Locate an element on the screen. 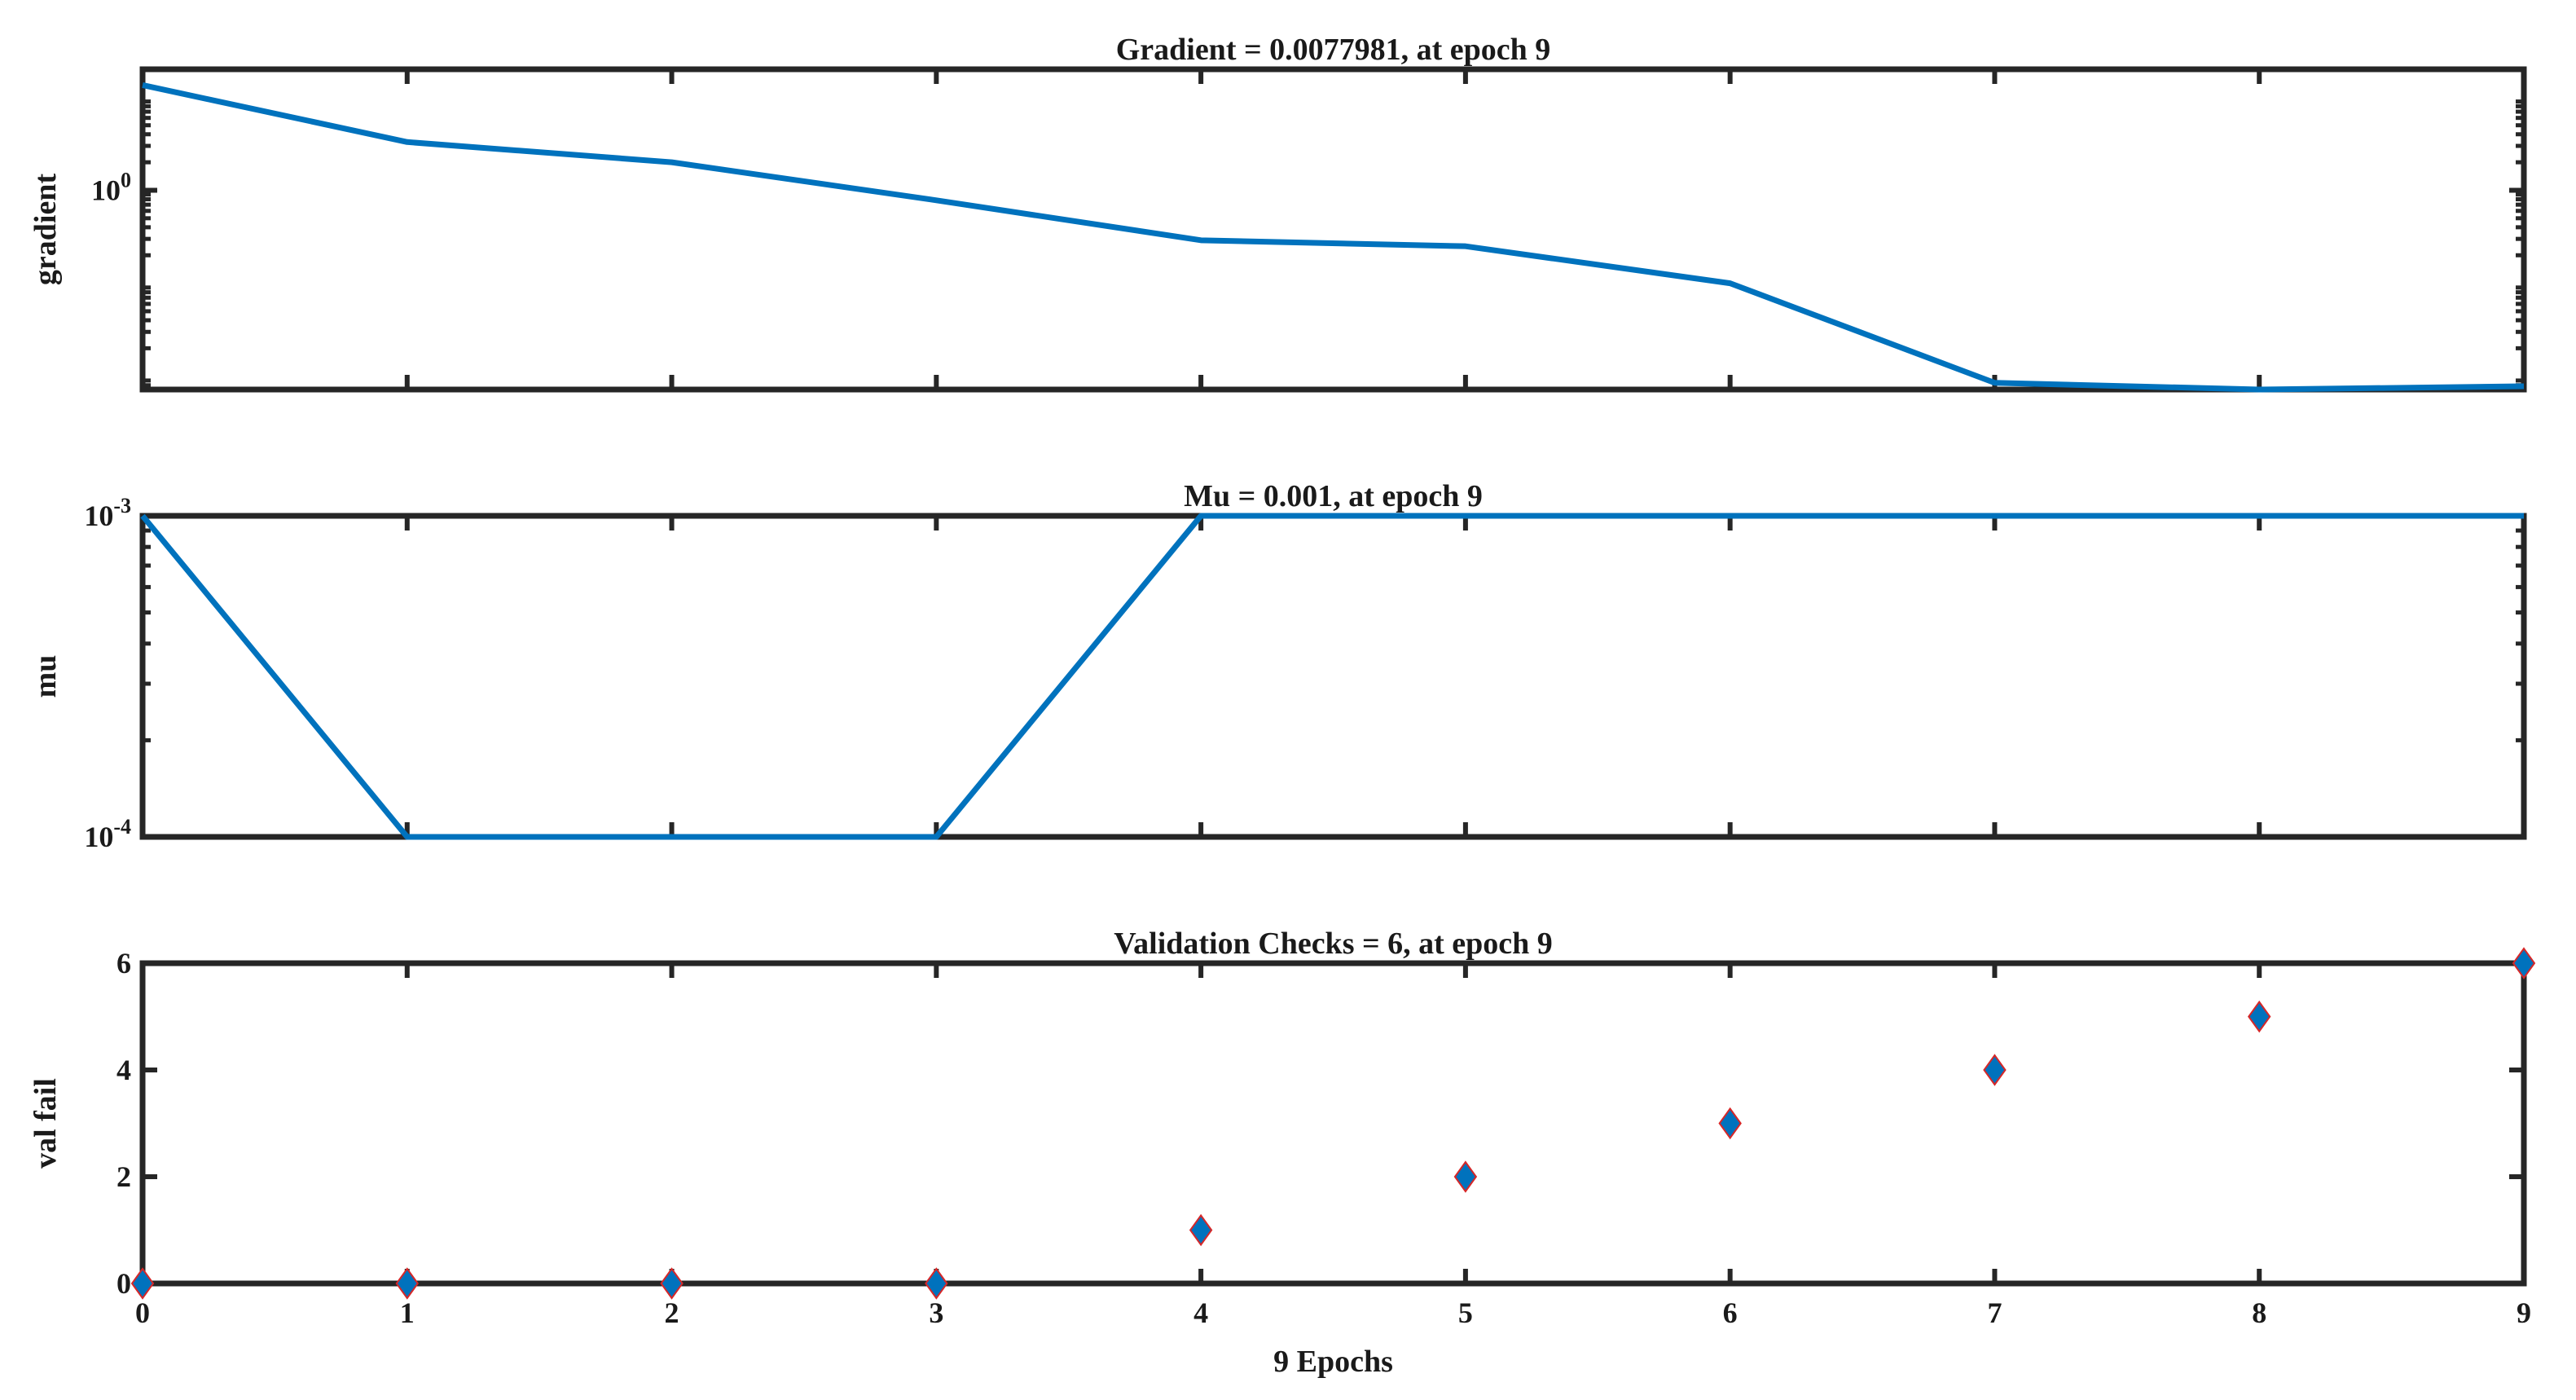 The image size is (2576, 1400). axes-title: Gradient = 0.0077981, at epoch 9 is located at coordinates (1333, 50).